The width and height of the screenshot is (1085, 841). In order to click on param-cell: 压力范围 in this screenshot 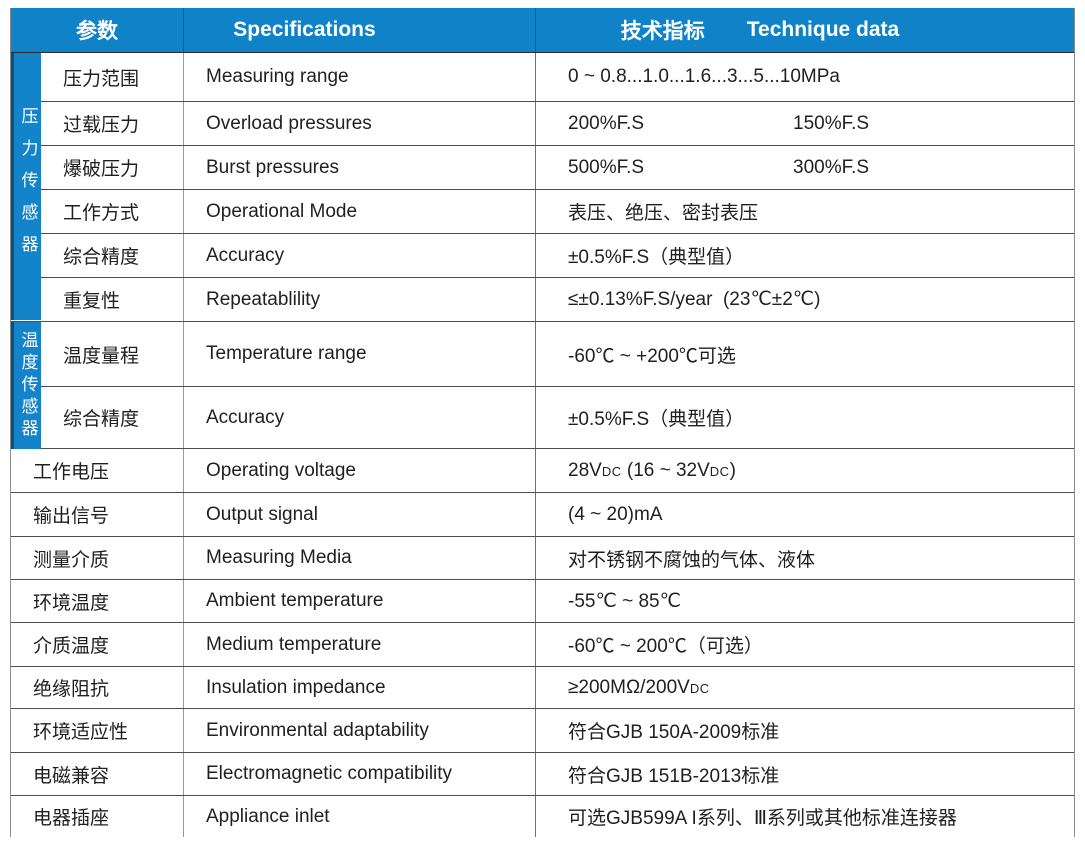, I will do `click(112, 77)`.